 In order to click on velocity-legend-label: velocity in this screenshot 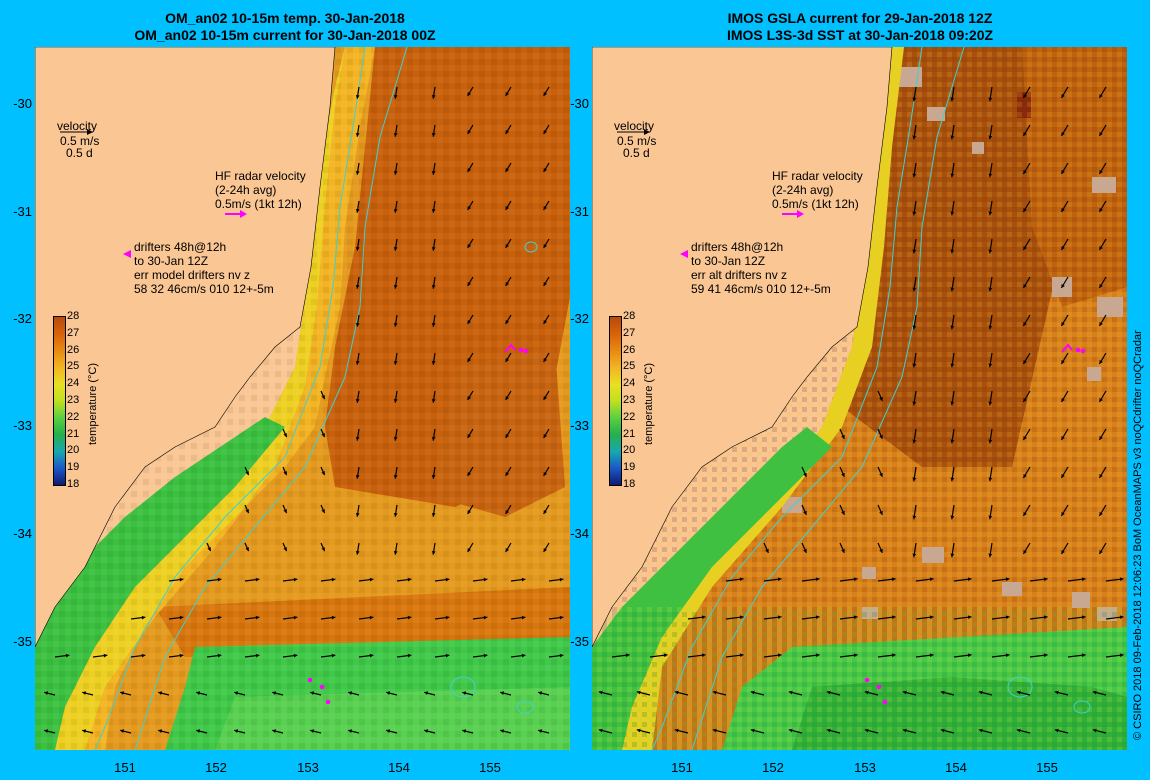, I will do `click(77, 126)`.